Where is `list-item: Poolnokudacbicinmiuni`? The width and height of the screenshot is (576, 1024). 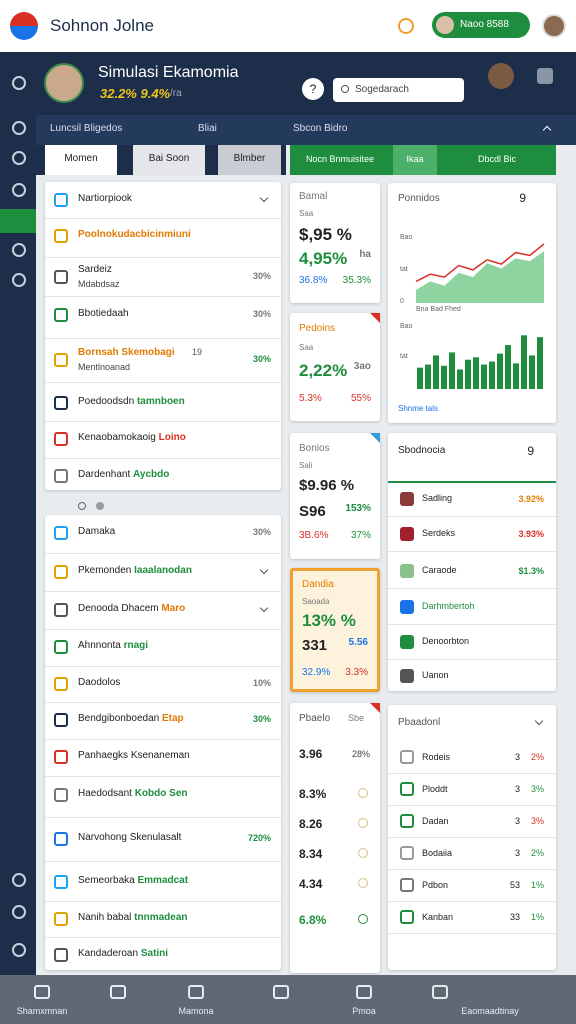
list-item: Poolnokudacbicinmiuni is located at coordinates (134, 234).